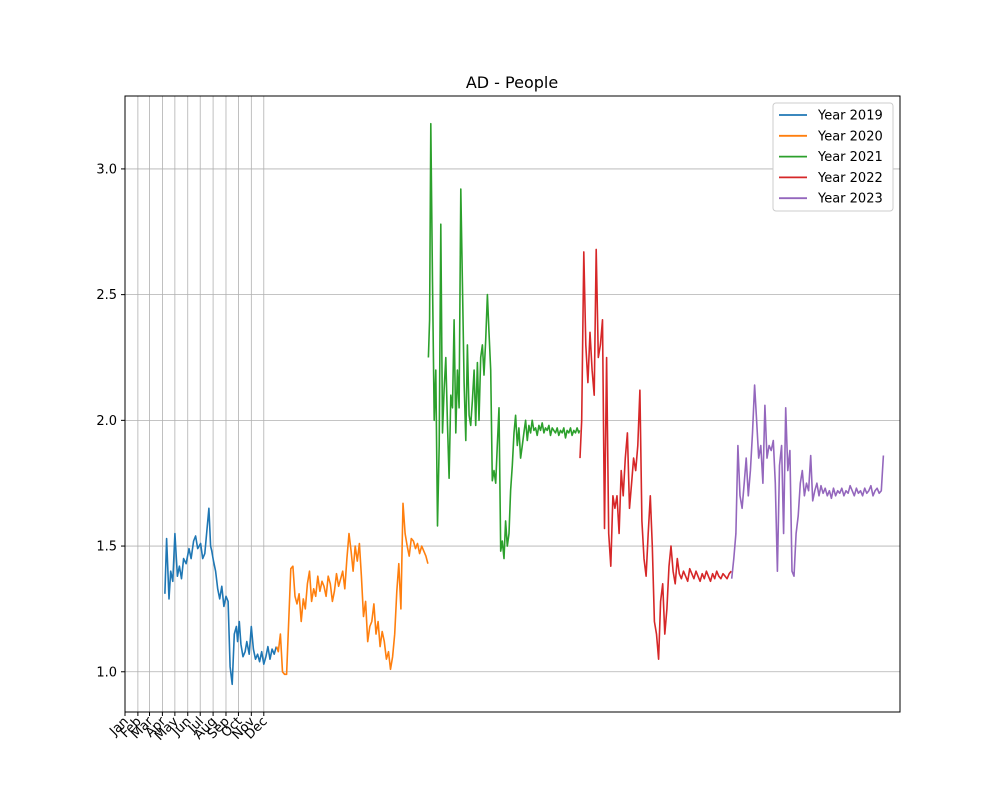  Describe the element at coordinates (194, 404) in the screenshot. I see `x-grid-lines` at that location.